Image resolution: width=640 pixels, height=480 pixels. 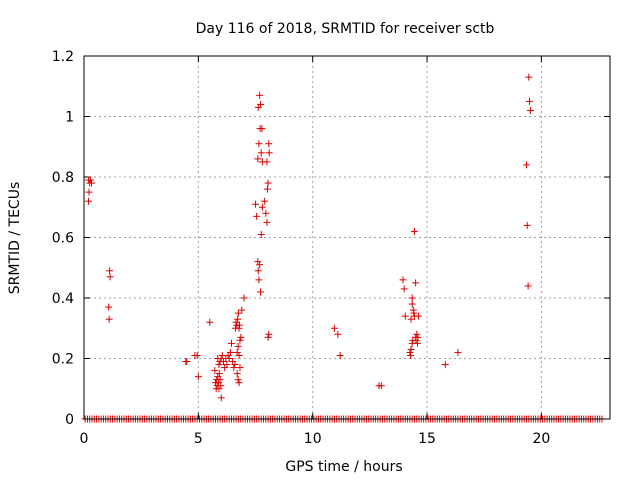 What do you see at coordinates (313, 439) in the screenshot?
I see `x-tick-label: 10` at bounding box center [313, 439].